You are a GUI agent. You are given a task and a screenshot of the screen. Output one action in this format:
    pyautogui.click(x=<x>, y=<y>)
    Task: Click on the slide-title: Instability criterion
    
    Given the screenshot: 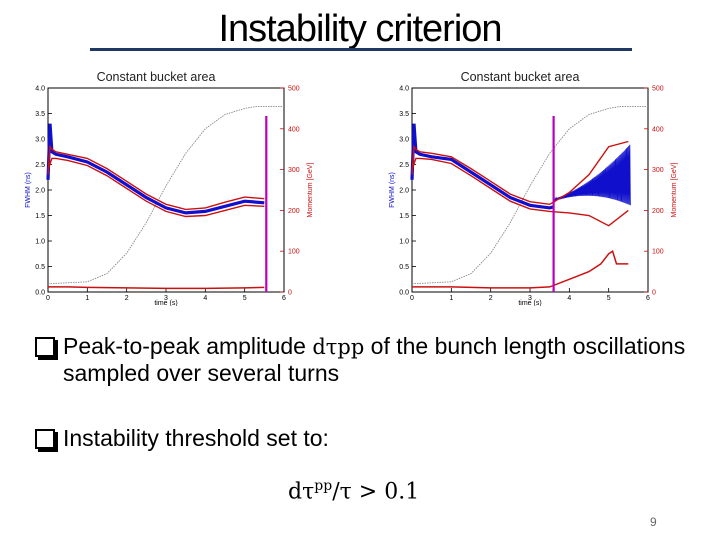 What is the action you would take?
    pyautogui.click(x=360, y=29)
    